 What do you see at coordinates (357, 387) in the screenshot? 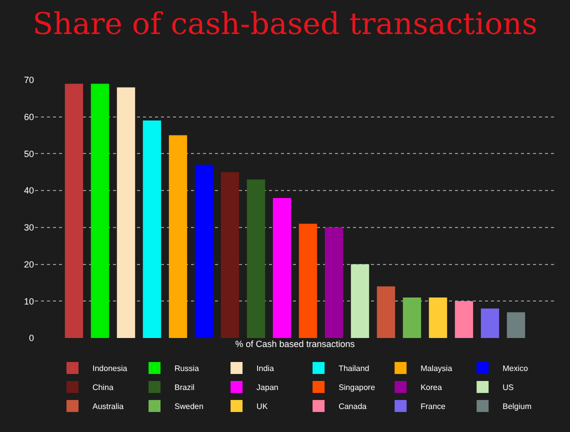
I see `legend-label: Singapore` at bounding box center [357, 387].